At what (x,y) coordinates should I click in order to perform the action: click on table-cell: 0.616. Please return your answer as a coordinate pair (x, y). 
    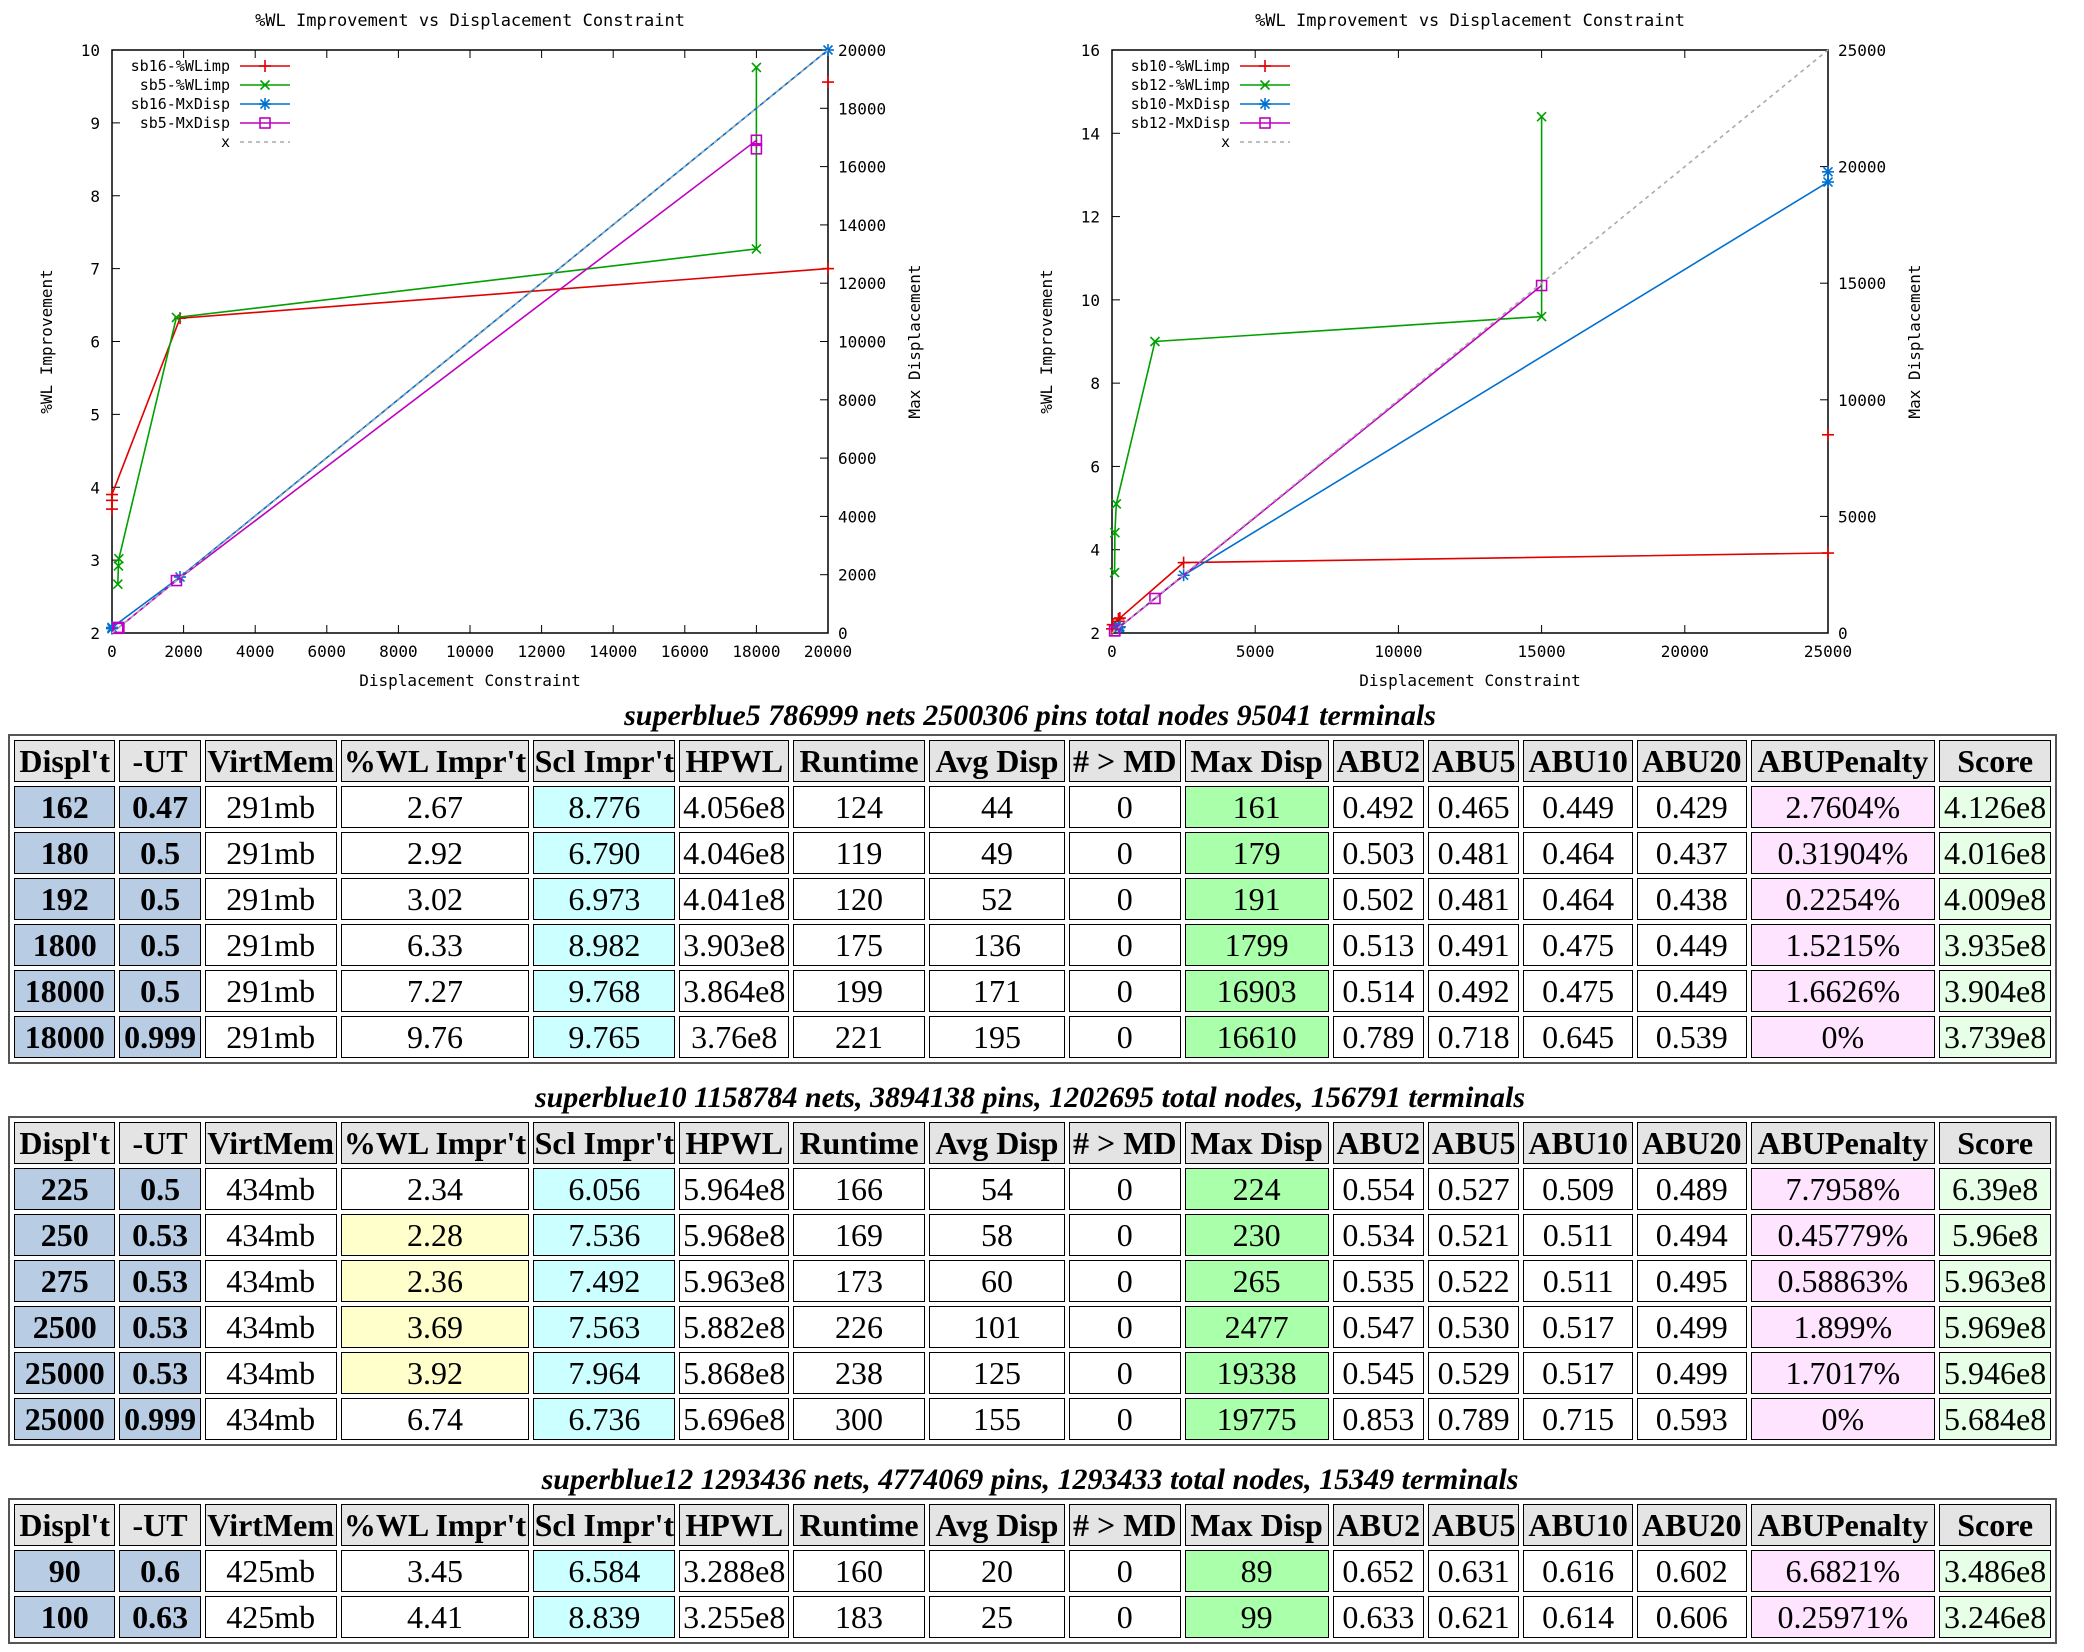
    Looking at the image, I should click on (1578, 1571).